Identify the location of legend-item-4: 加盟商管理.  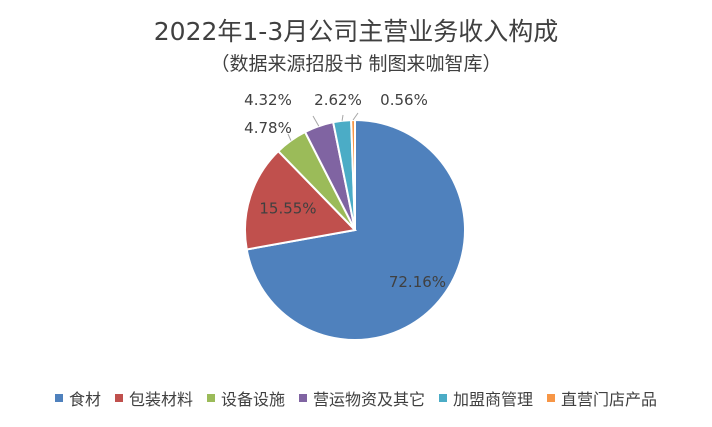
(486, 398).